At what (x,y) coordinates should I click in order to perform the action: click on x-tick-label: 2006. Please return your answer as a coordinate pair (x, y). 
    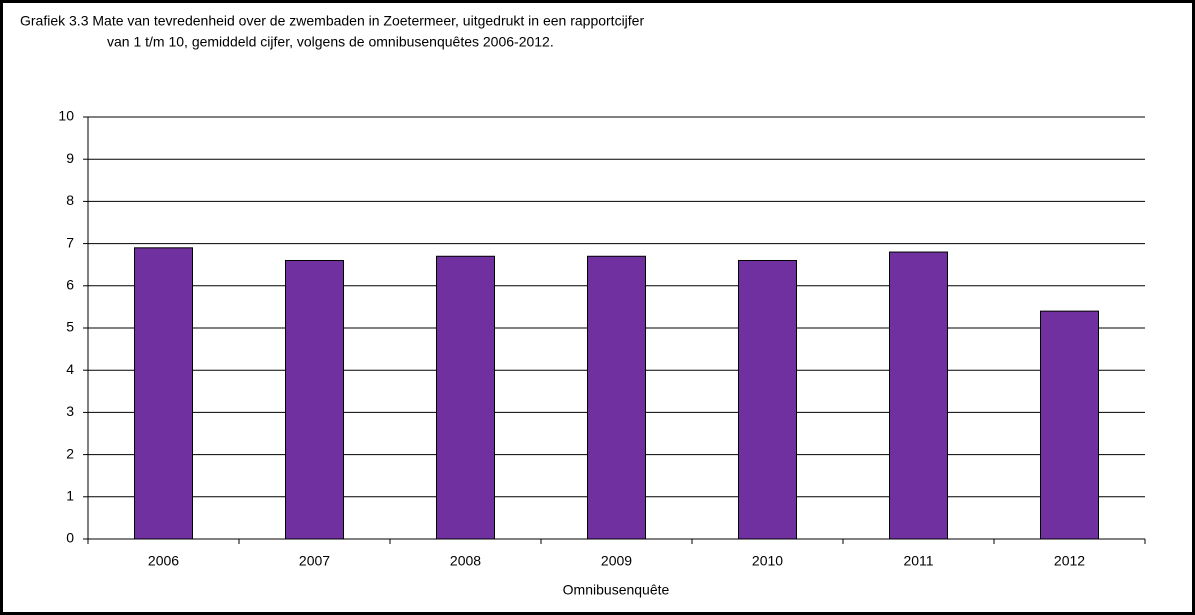
    Looking at the image, I should click on (163, 561).